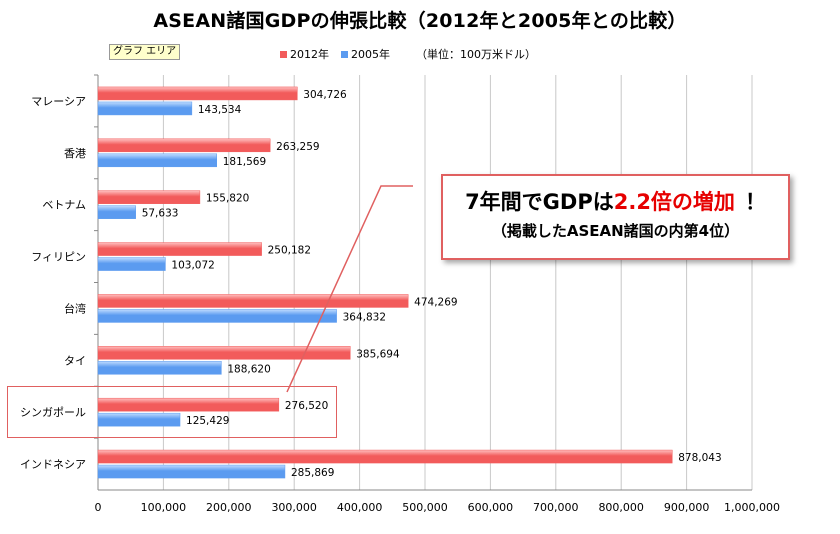 The image size is (840, 534). I want to click on chart-title: ASEAN諸国GDPの伸張比較（2012年と2005年との比較）, so click(420, 21).